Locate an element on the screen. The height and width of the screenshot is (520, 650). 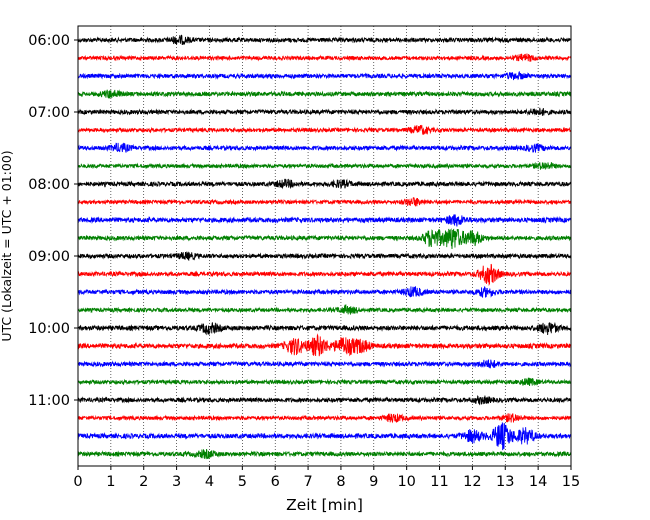
x-tick-label: 3 is located at coordinates (176, 482).